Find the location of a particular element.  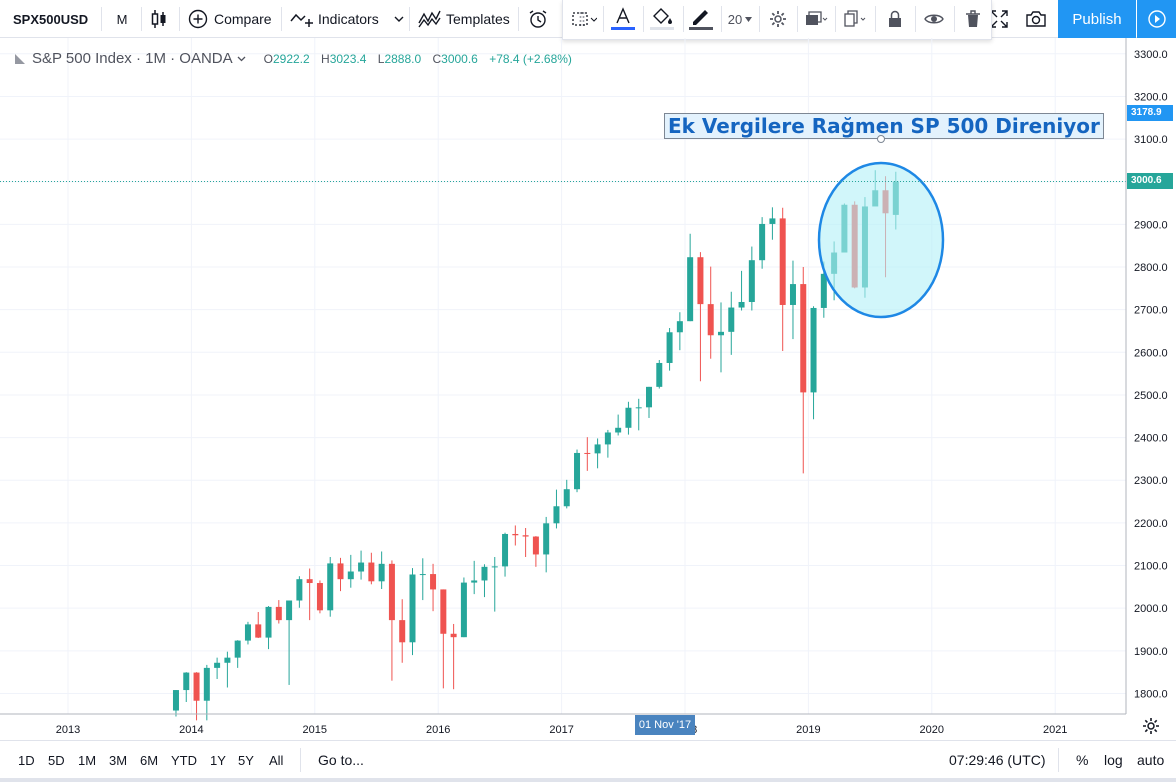

camera-icon is located at coordinates (1036, 19).